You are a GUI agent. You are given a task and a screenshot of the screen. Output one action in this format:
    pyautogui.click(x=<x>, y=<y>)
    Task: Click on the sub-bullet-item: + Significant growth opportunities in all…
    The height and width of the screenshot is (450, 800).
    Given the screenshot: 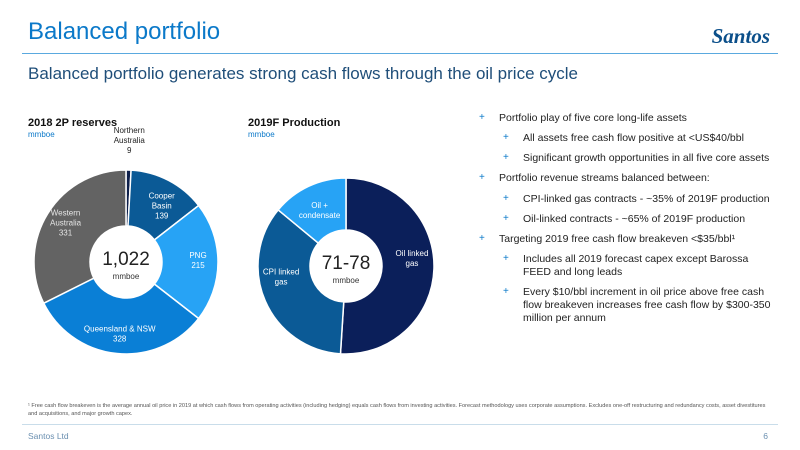 What is the action you would take?
    pyautogui.click(x=625, y=158)
    